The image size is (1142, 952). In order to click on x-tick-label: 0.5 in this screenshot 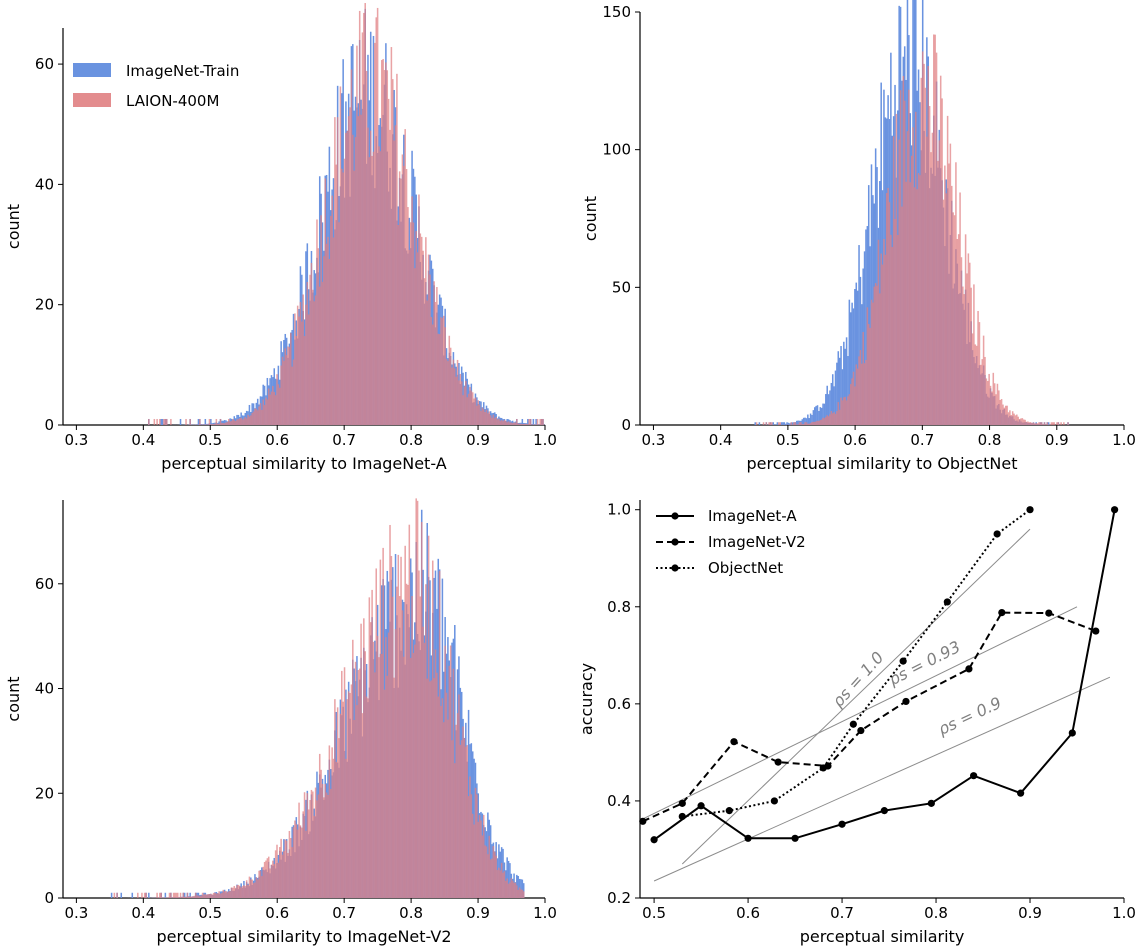, I will do `click(788, 440)`.